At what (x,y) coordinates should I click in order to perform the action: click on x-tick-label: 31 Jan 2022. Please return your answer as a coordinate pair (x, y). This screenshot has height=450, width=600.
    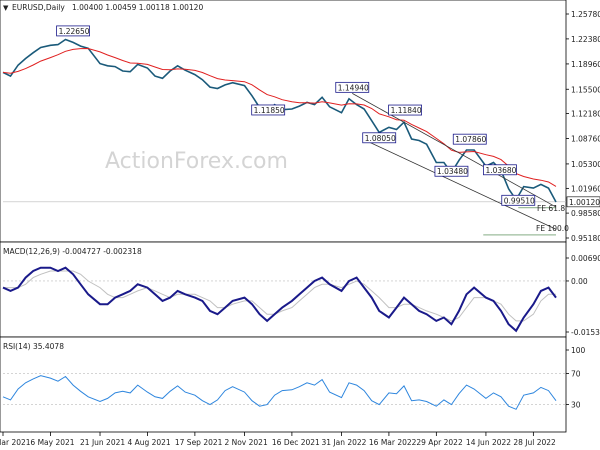
    Looking at the image, I should click on (343, 442).